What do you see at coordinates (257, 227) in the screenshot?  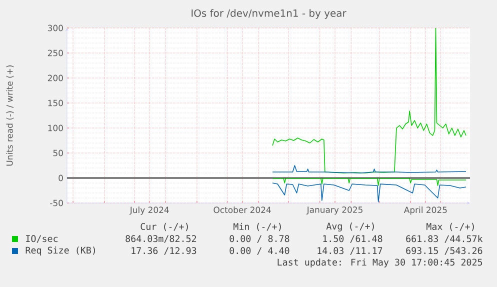 I see `text: Min (-/+)` at bounding box center [257, 227].